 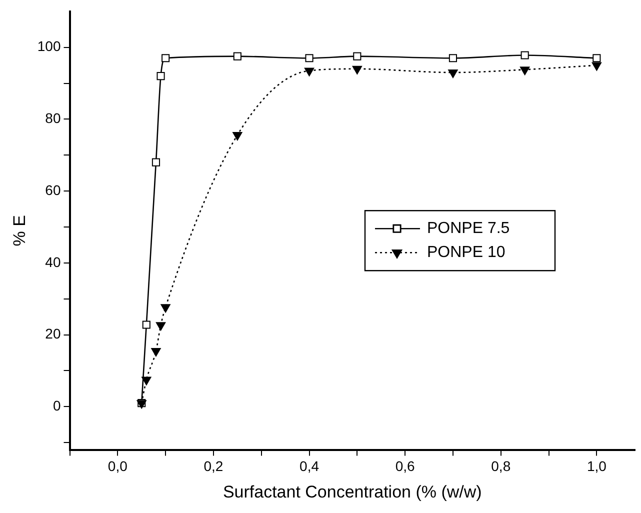 What do you see at coordinates (53, 262) in the screenshot?
I see `y-tick-label: 40` at bounding box center [53, 262].